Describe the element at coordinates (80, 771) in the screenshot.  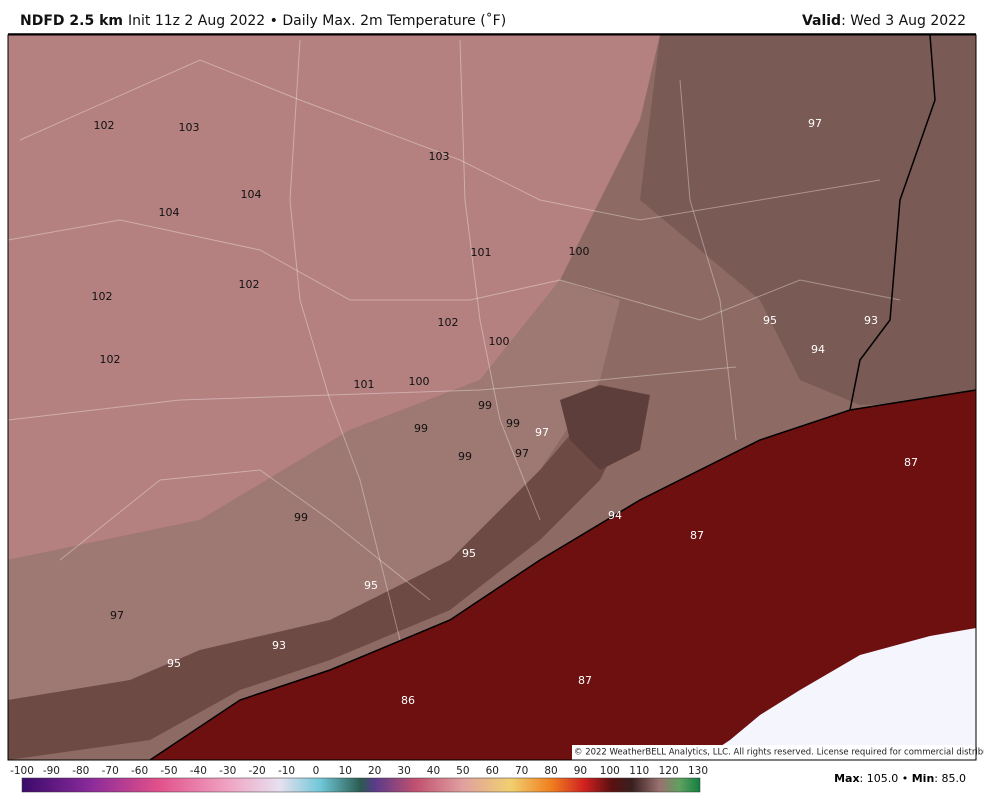
I see `colorbar-tick-label: -80` at that location.